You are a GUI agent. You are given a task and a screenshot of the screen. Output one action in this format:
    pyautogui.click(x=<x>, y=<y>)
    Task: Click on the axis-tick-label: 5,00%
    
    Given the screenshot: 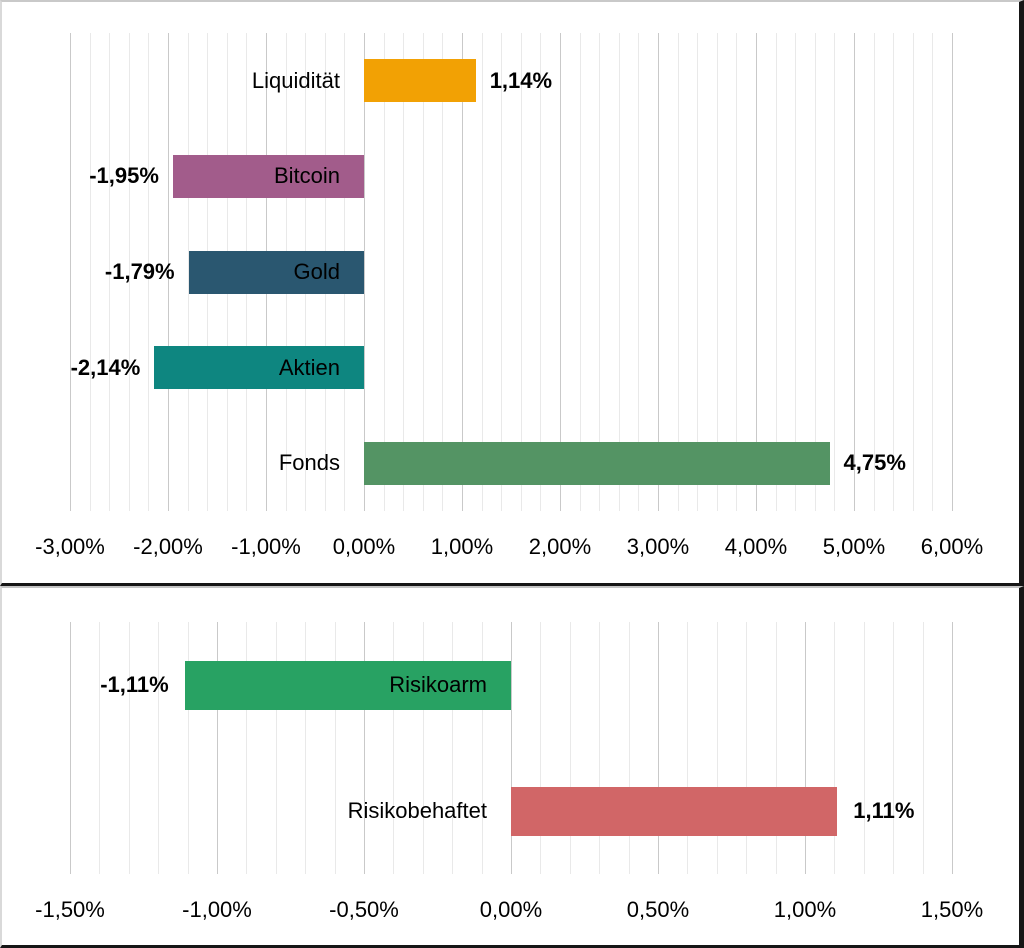 What is the action you would take?
    pyautogui.click(x=854, y=546)
    